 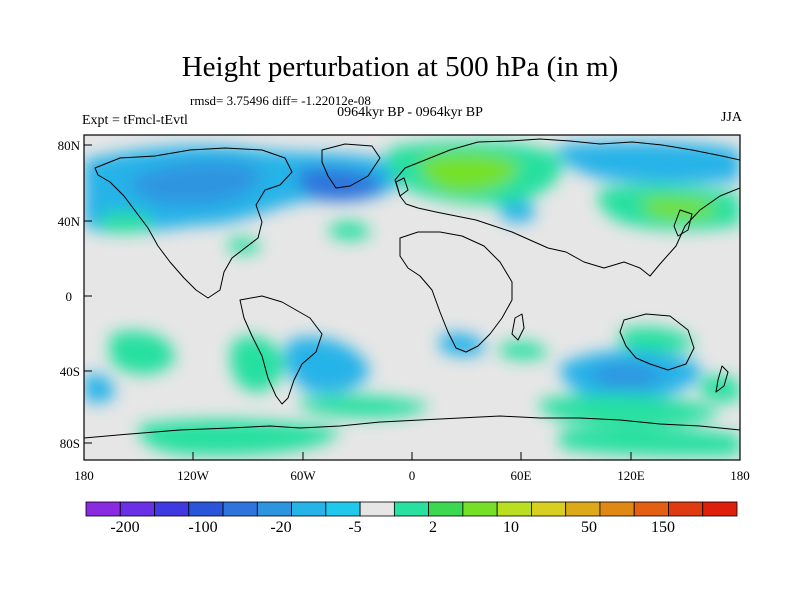 What do you see at coordinates (202, 527) in the screenshot?
I see `colorbar-label-1: -100` at bounding box center [202, 527].